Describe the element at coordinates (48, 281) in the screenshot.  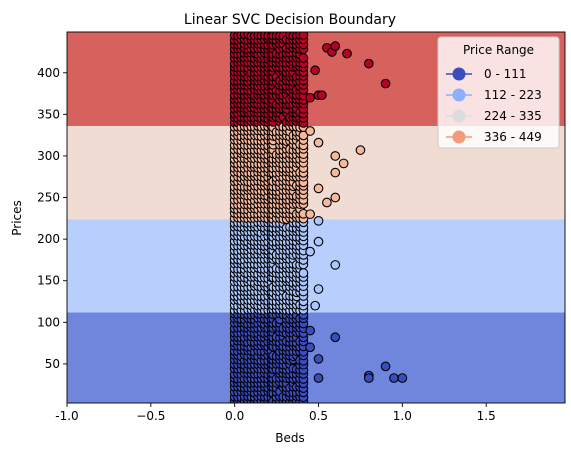
I see `y-tick-label: 150` at that location.